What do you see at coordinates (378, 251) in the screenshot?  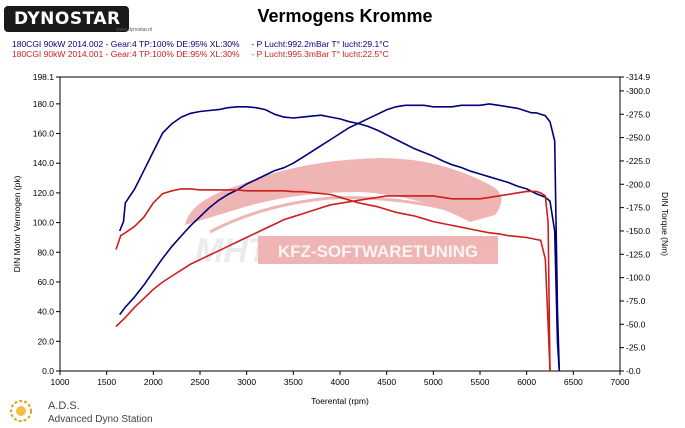 I see `watermark-banner: KFZ-SOFTWARETUNING` at bounding box center [378, 251].